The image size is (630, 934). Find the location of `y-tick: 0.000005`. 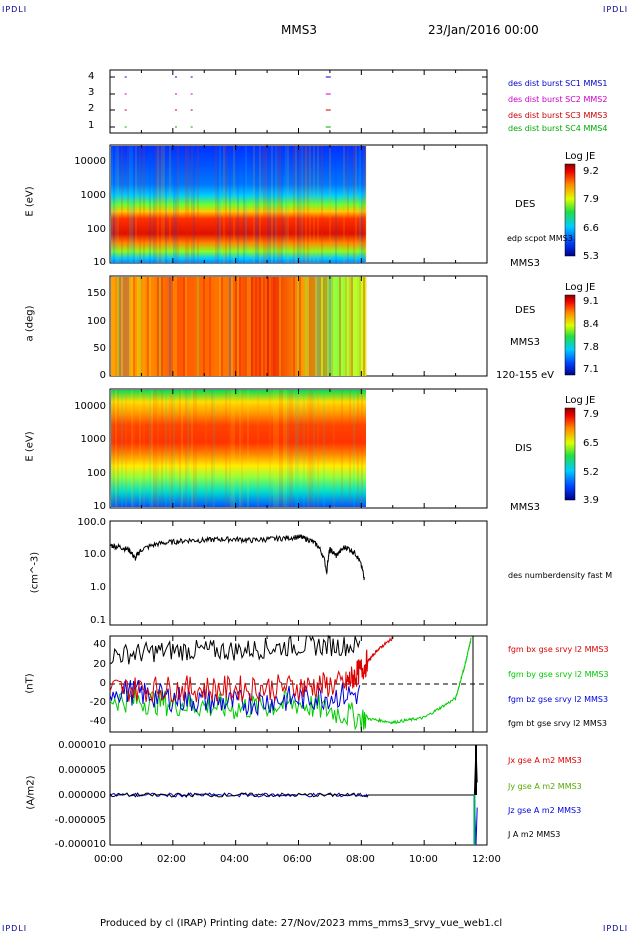

y-tick: 0.000005 is located at coordinates (82, 770).